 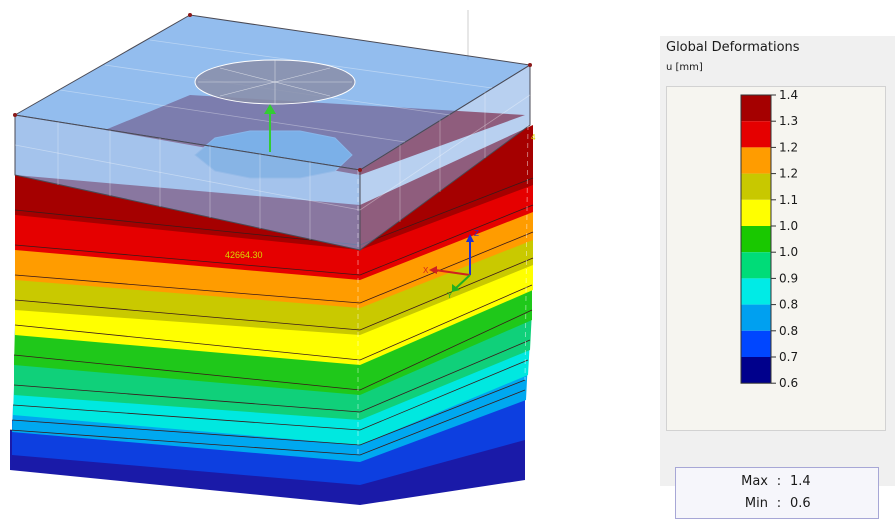 I want to click on load-area-mesh, so click(x=275, y=82).